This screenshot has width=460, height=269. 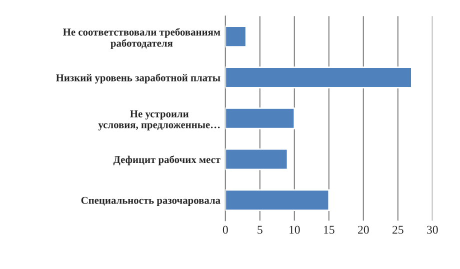 What do you see at coordinates (432, 230) in the screenshot?
I see `x-tick-label: 30` at bounding box center [432, 230].